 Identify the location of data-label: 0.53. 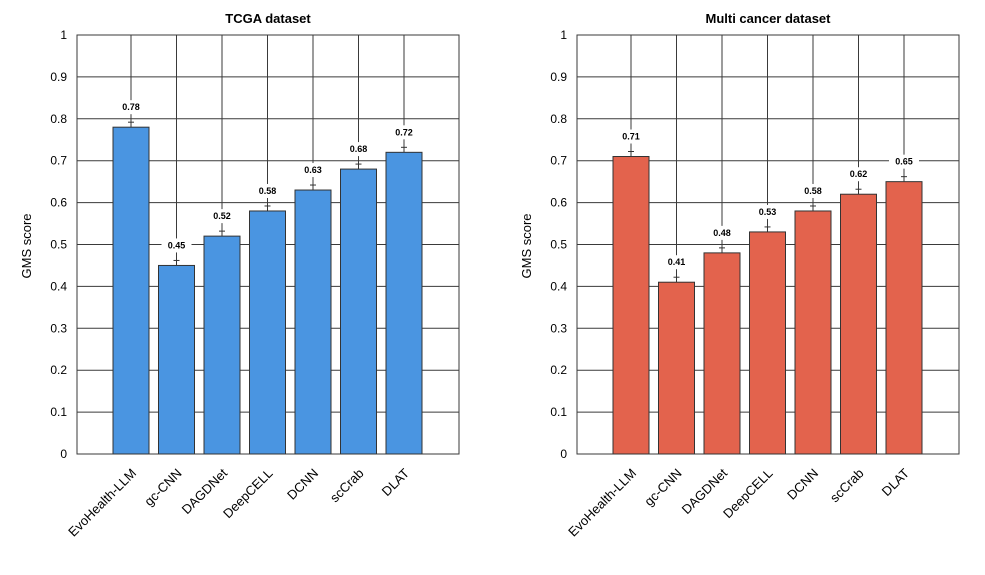
(768, 212).